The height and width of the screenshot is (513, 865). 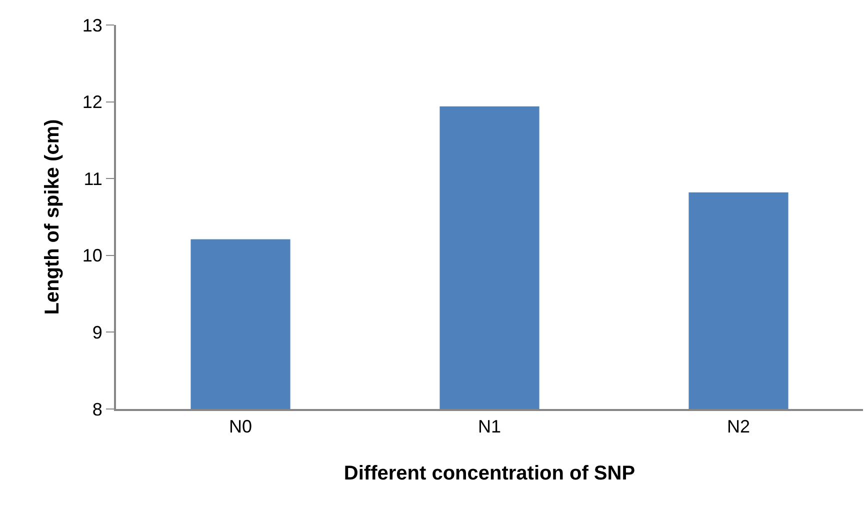 I want to click on x-axis-title: Different concentration of SNP, so click(x=490, y=473).